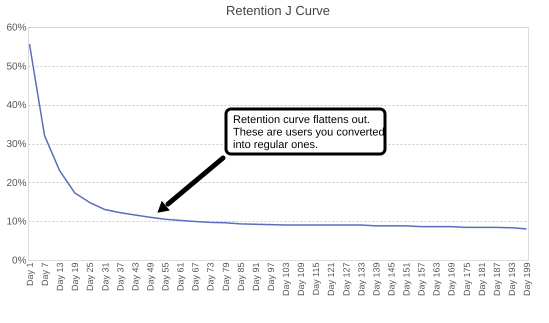 The image size is (549, 323). Describe the element at coordinates (195, 277) in the screenshot. I see `x-tick-label: Day 67` at that location.